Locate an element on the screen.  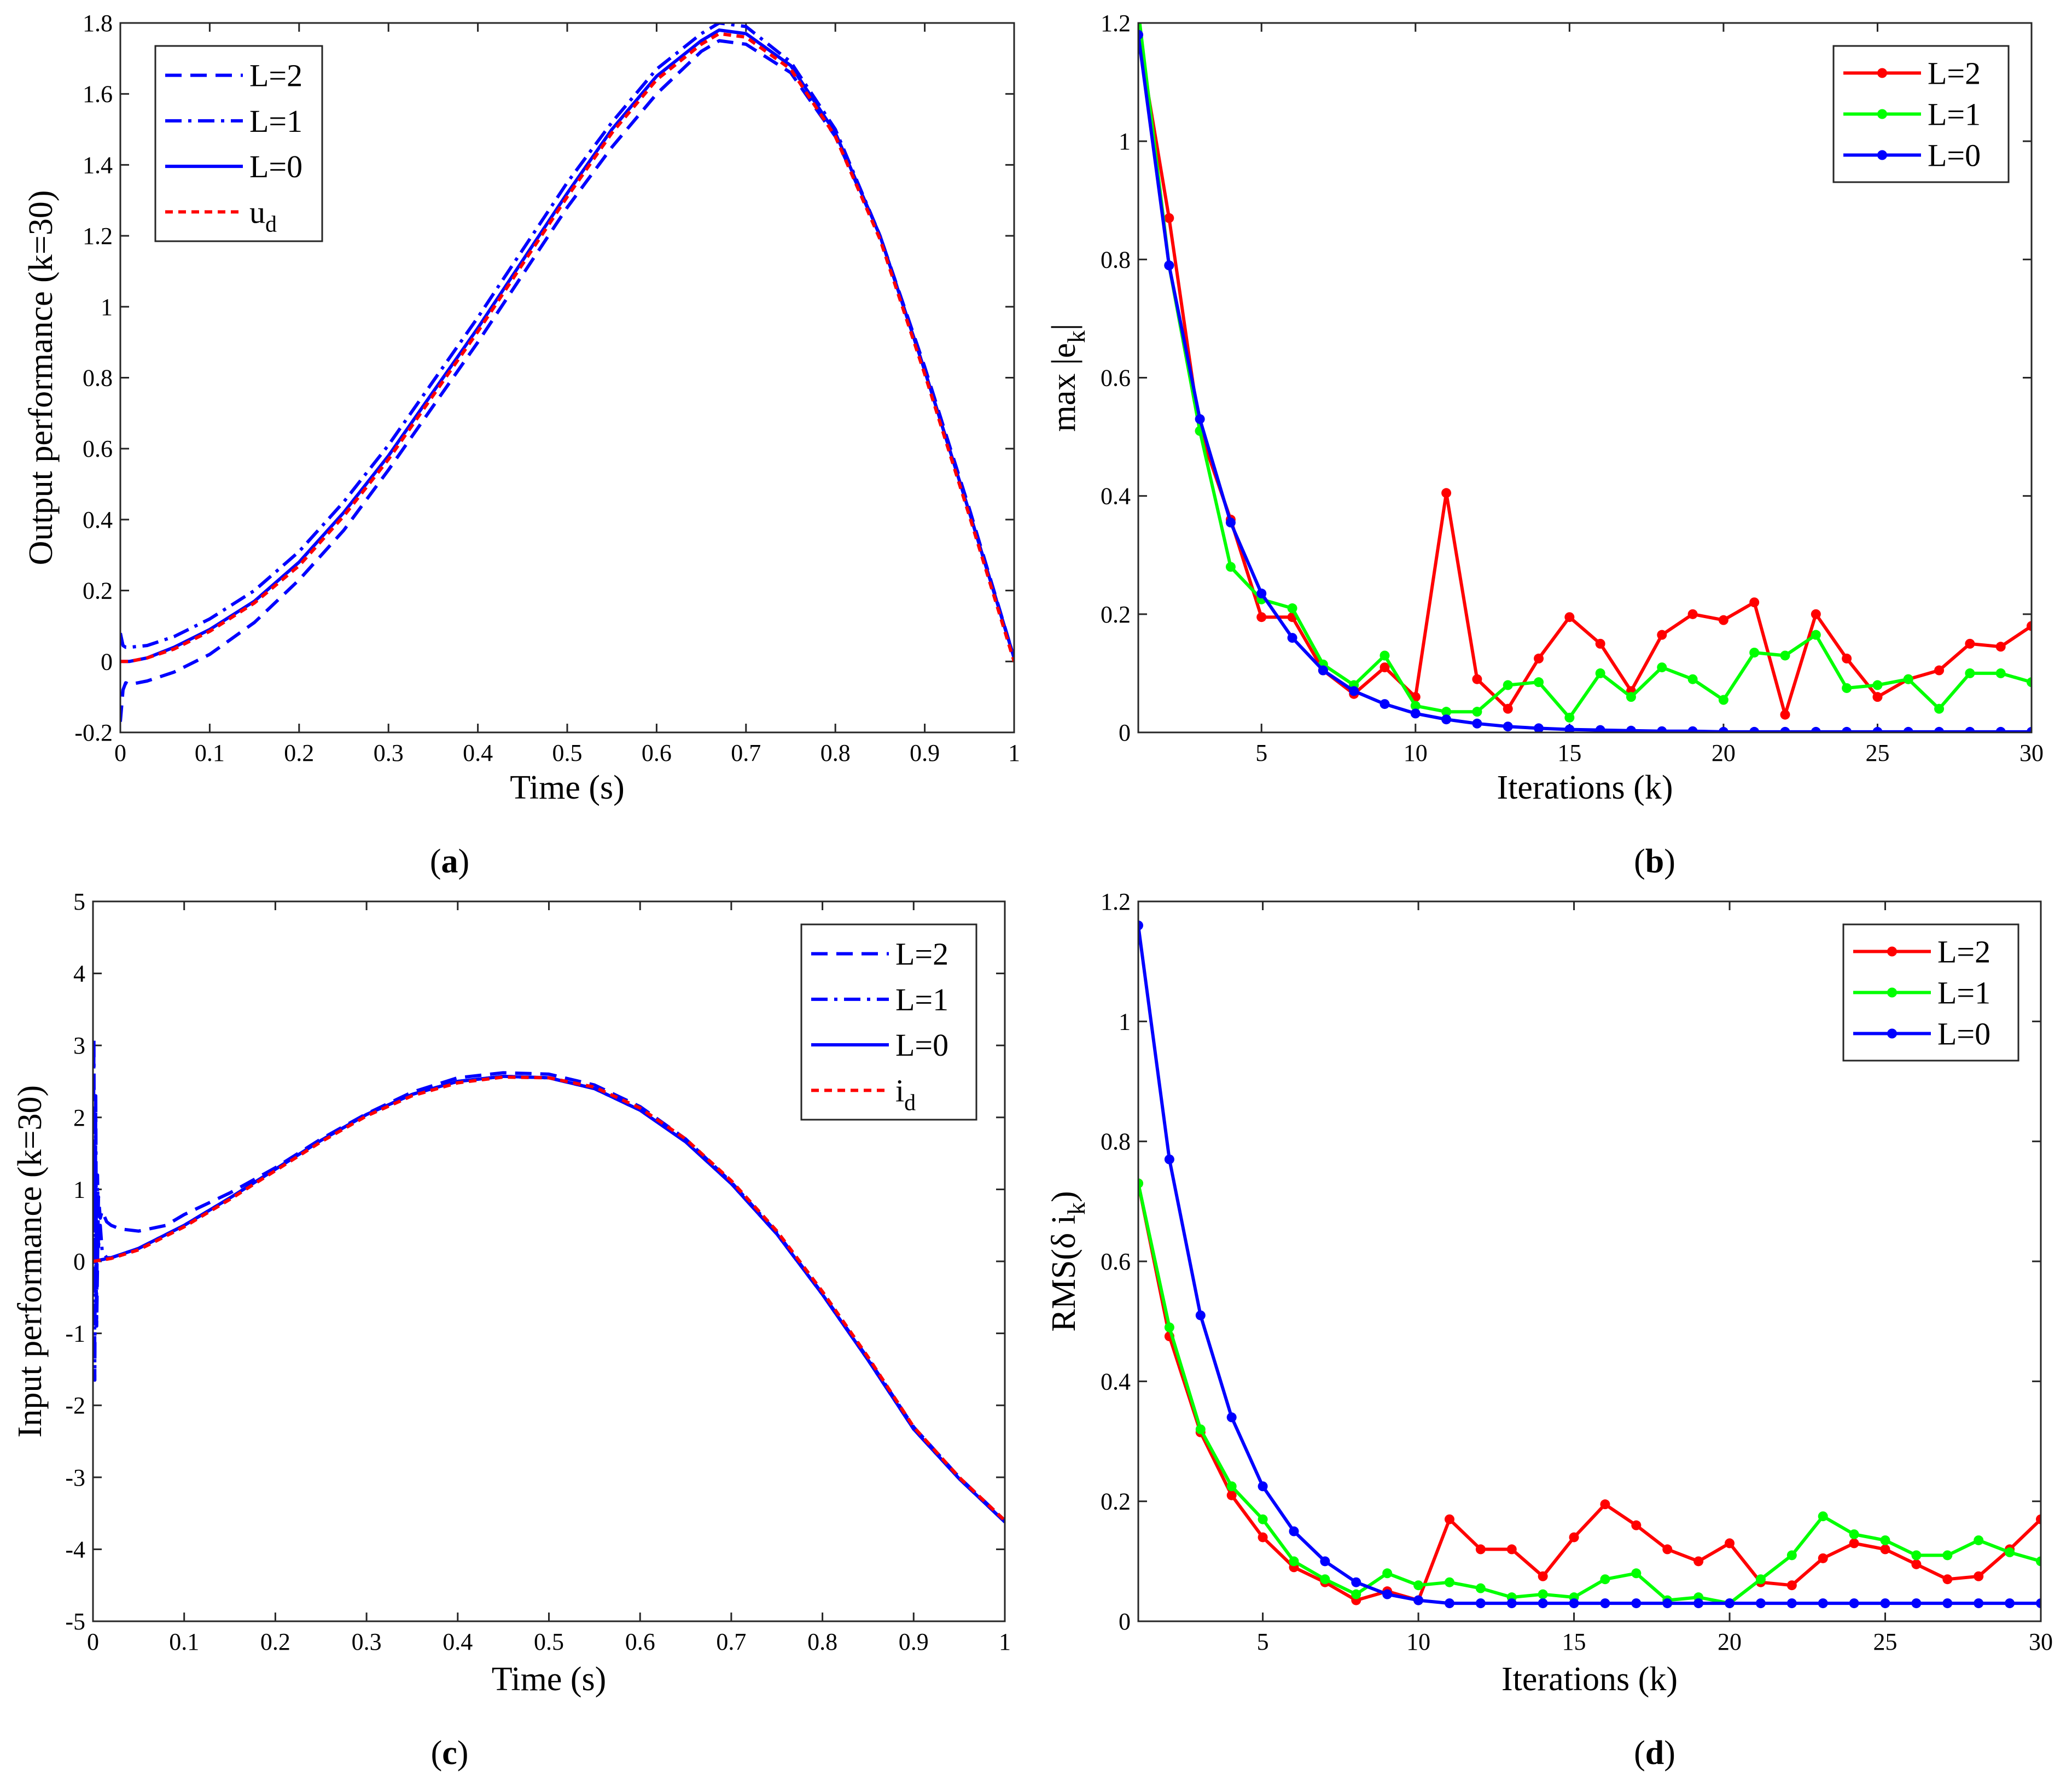
x-tick-label: 10 is located at coordinates (1418, 1641).